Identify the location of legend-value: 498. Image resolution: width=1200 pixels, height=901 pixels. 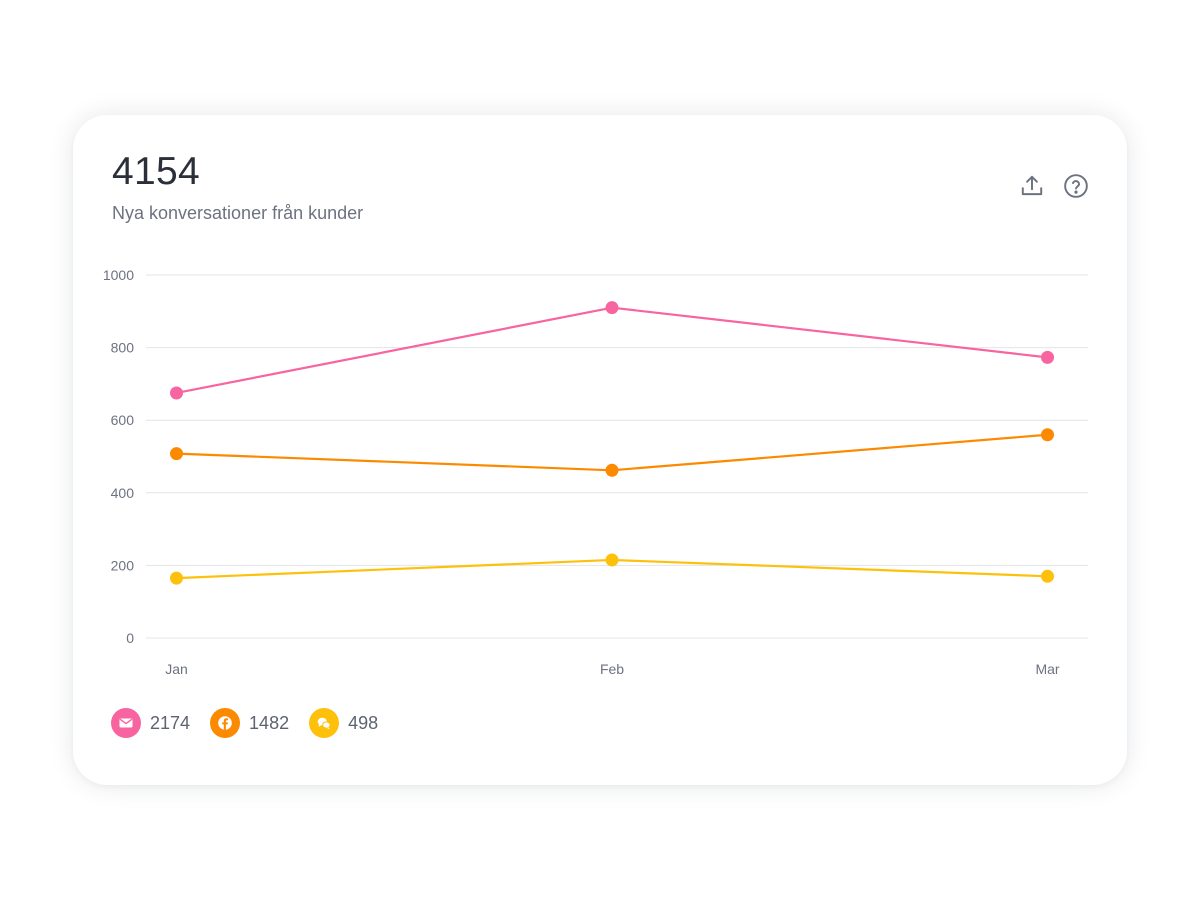
(363, 722).